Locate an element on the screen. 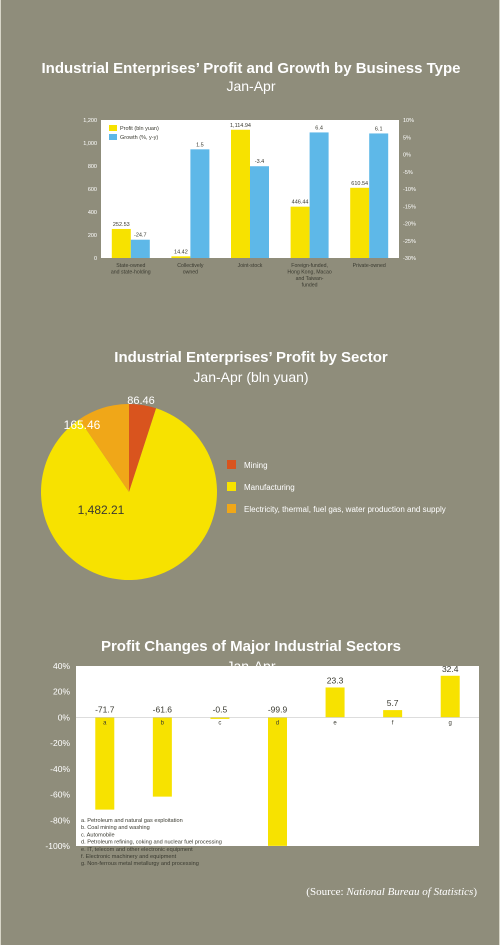 Image resolution: width=500 pixels, height=945 pixels. footnote: c. Automobile is located at coordinates (98, 835).